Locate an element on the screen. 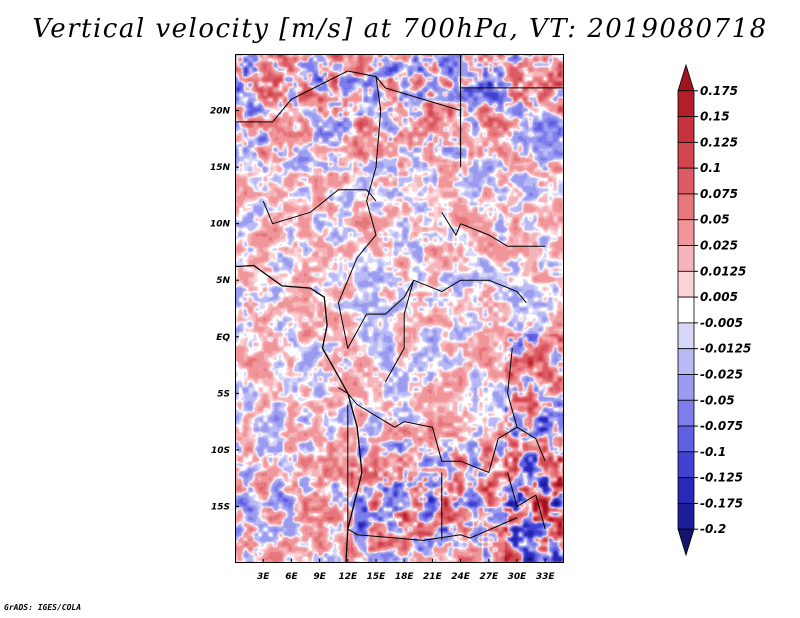 The image size is (800, 618). colorbar-label: -0.005 is located at coordinates (721, 323).